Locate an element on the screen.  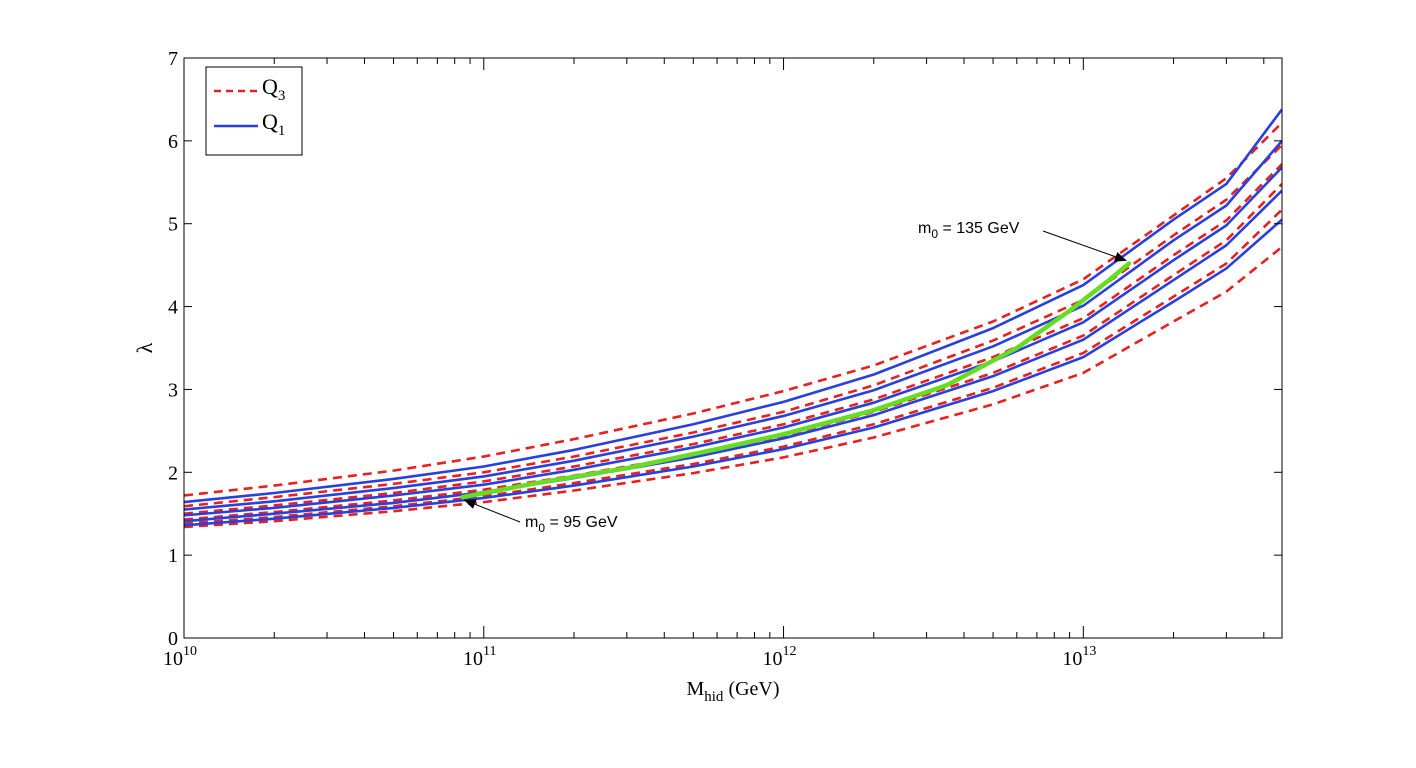
x-tick-label: 1011 is located at coordinates (479, 657).